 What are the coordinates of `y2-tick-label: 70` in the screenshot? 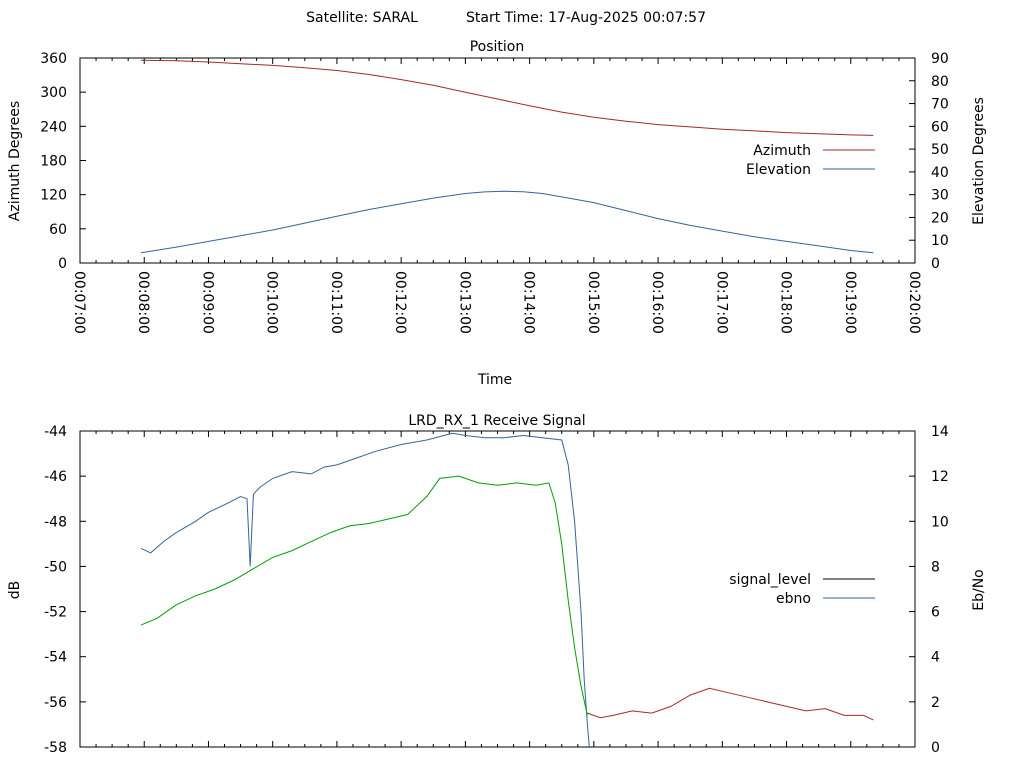 It's located at (940, 105).